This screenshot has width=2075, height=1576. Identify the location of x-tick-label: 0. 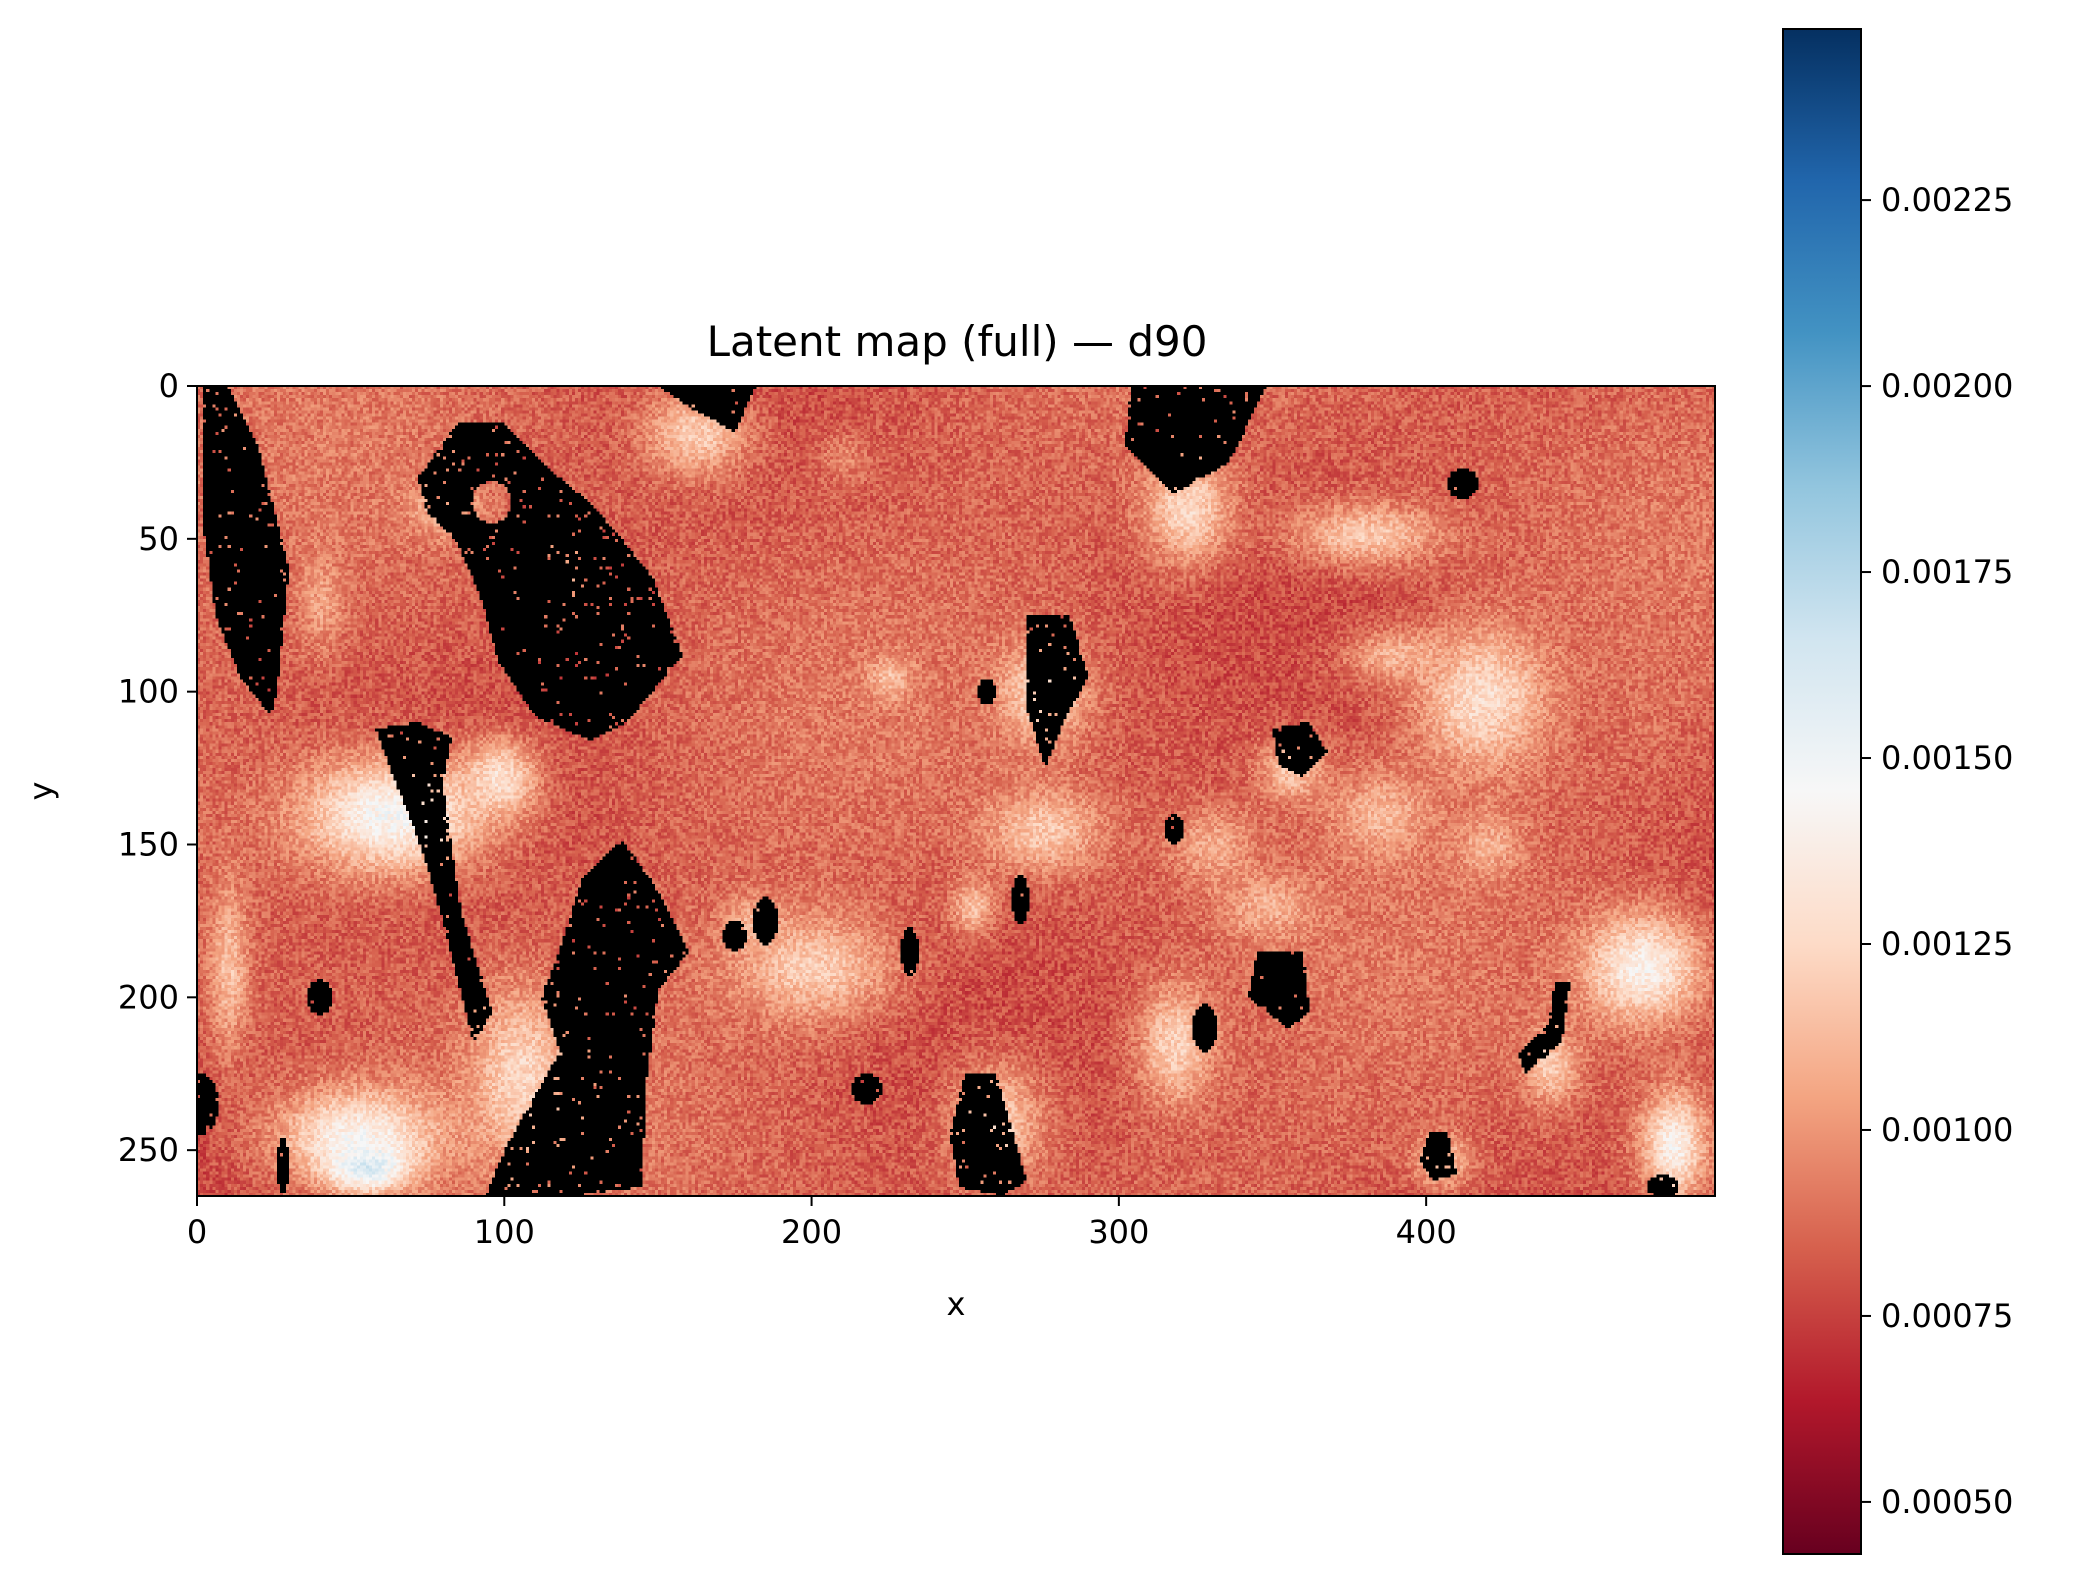
(197, 1232).